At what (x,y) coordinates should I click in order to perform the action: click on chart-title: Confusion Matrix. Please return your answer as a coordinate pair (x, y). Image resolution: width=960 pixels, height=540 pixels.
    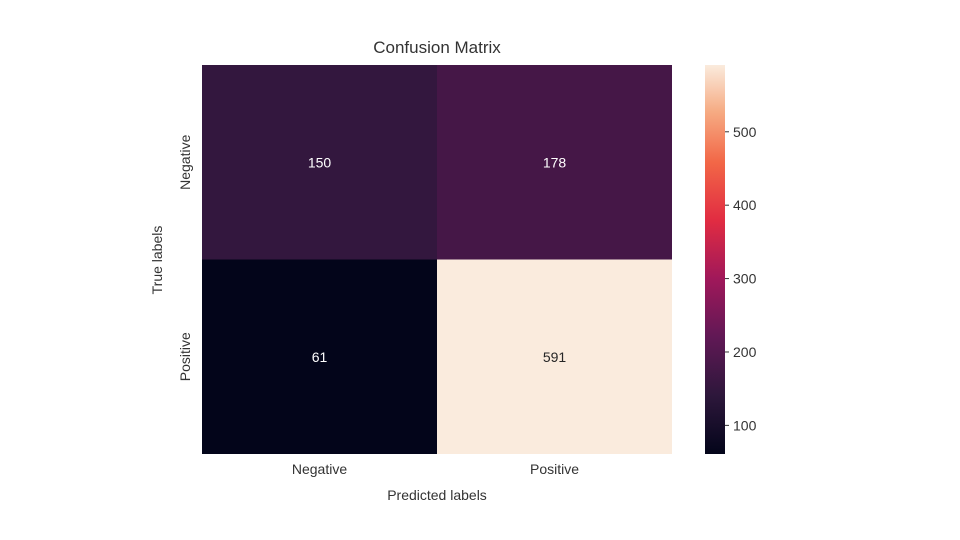
    Looking at the image, I should click on (437, 47).